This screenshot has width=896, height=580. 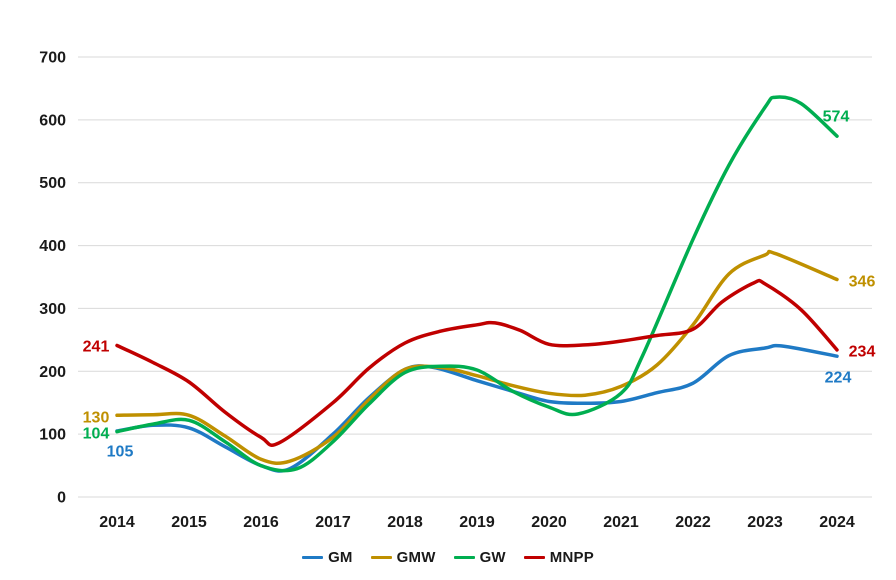 What do you see at coordinates (96, 347) in the screenshot?
I see `data-label-mnpp: 241` at bounding box center [96, 347].